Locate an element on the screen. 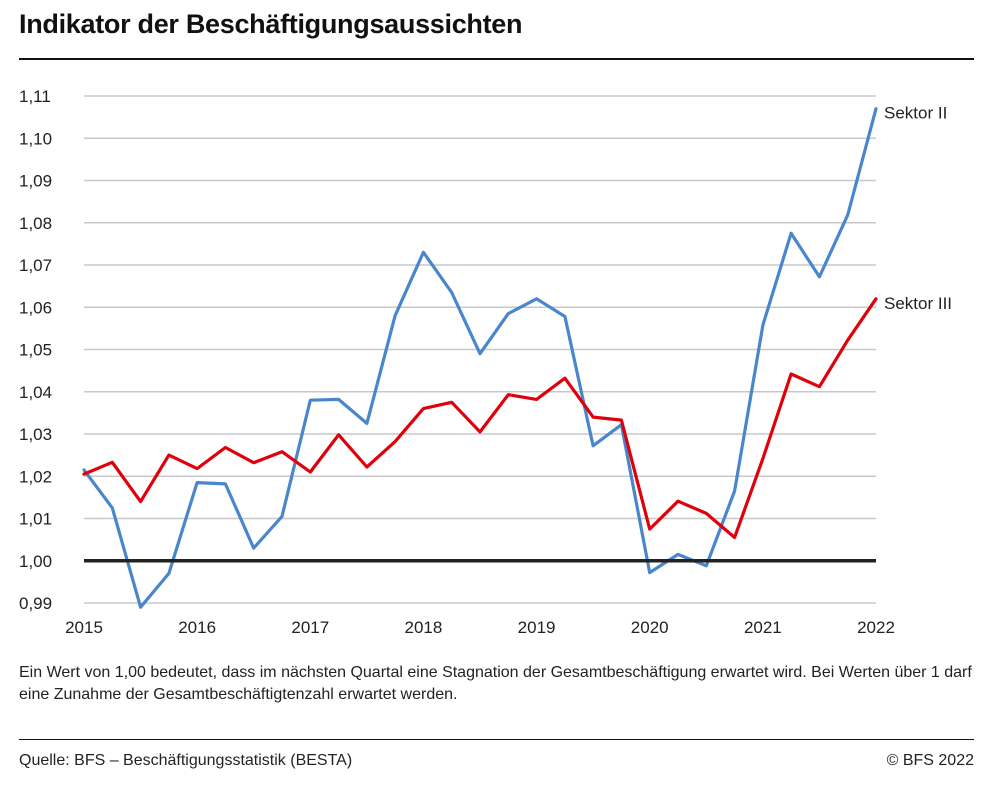 This screenshot has height=785, width=994. y-tick-label: 1,02 is located at coordinates (35, 476).